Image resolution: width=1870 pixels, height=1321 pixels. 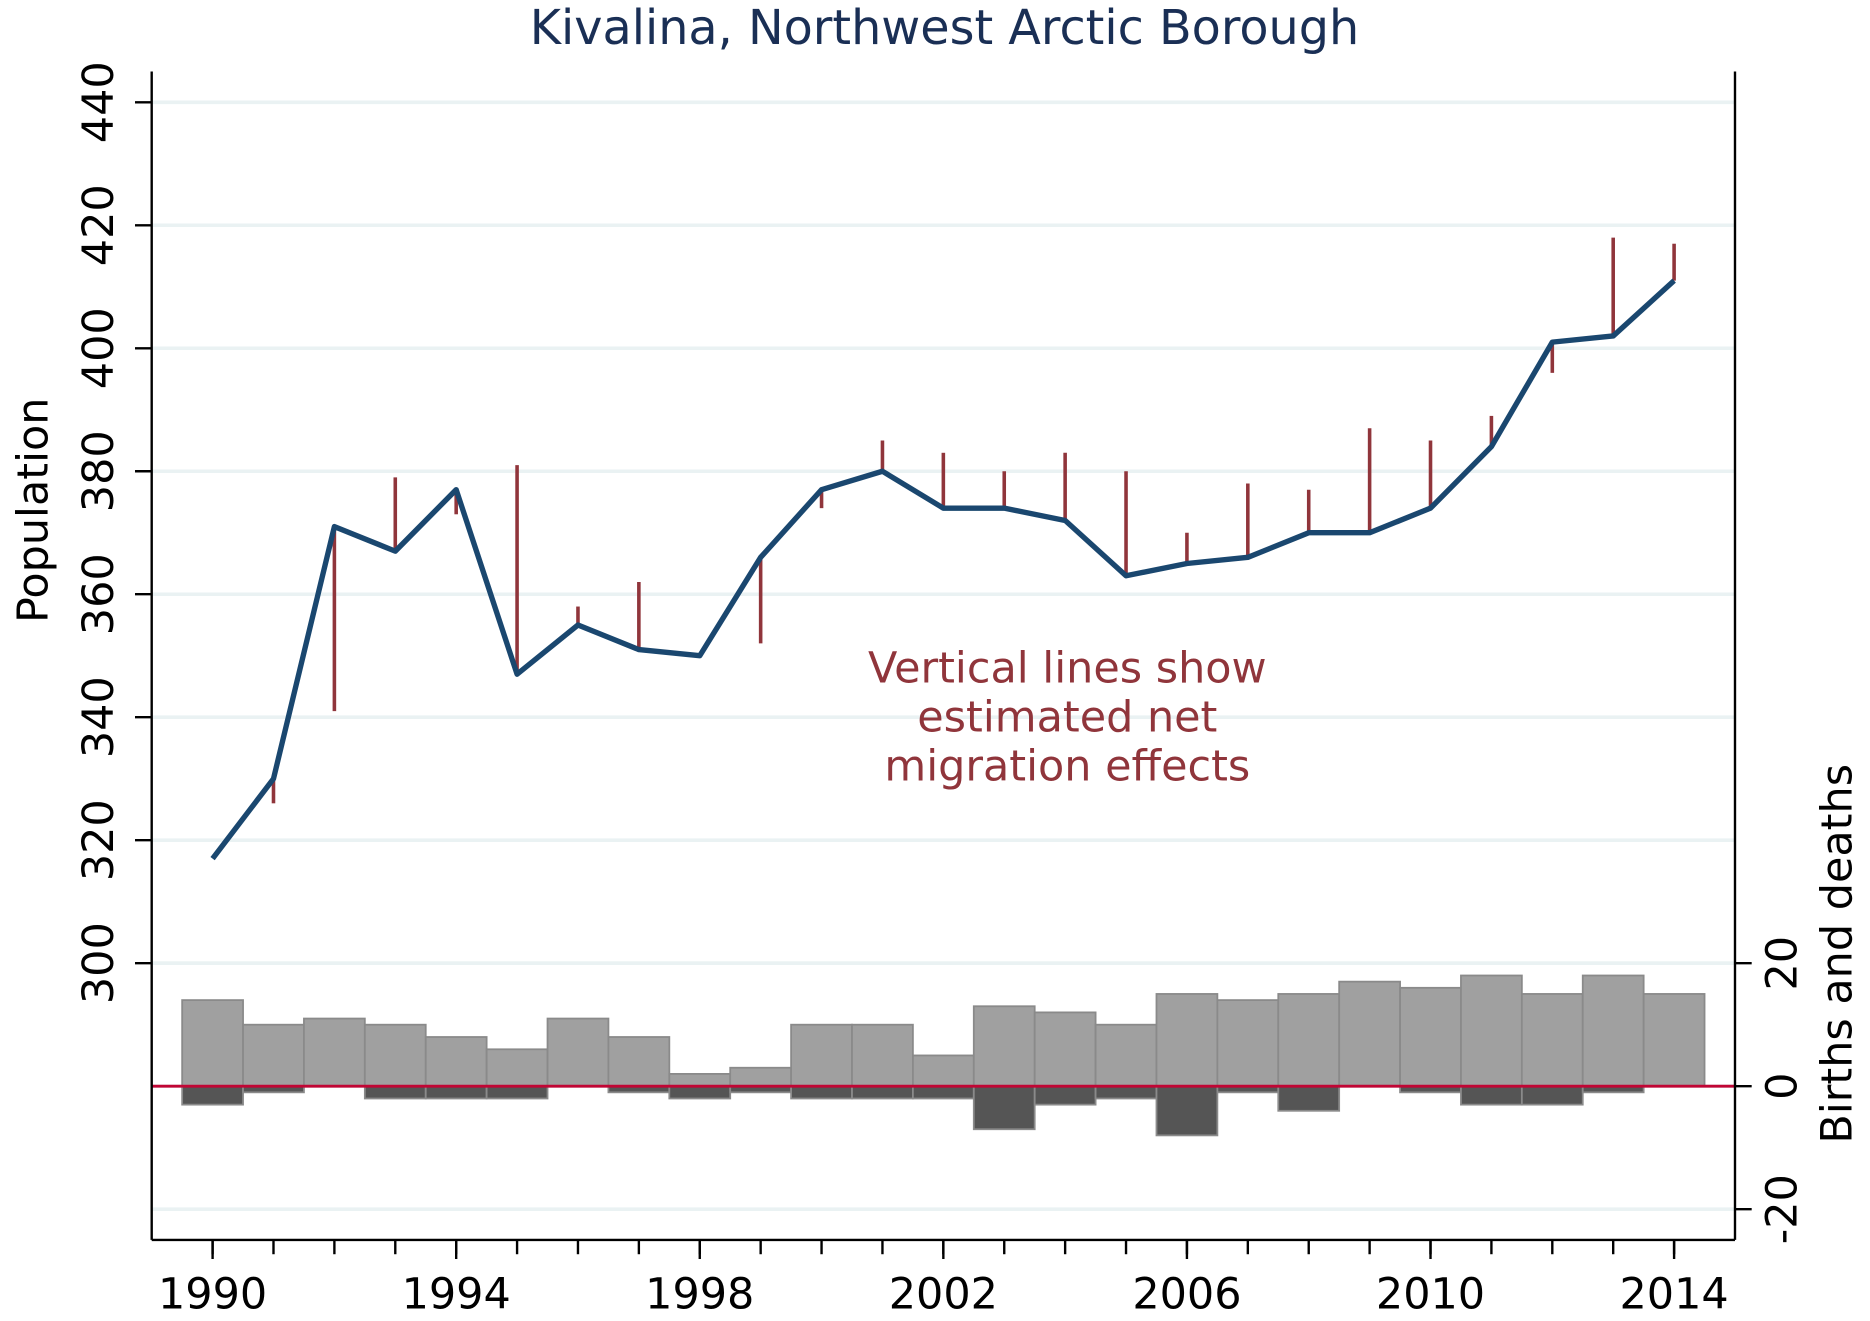 What do you see at coordinates (943, 1295) in the screenshot?
I see `x-tick-label: 2002` at bounding box center [943, 1295].